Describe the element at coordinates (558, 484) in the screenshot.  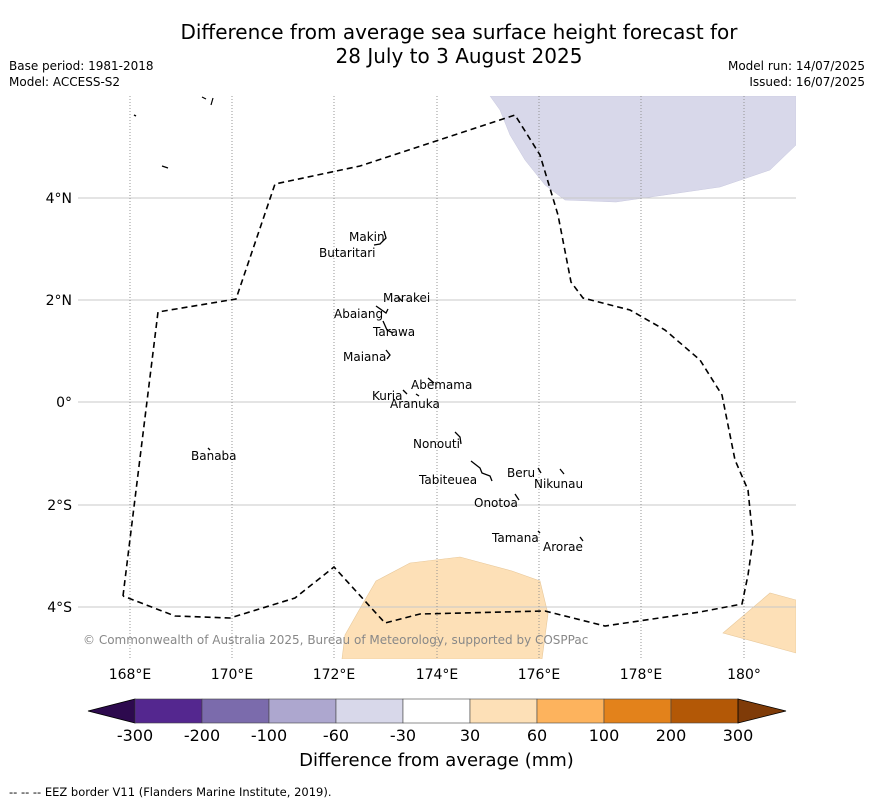
I see `island-label-nikunau: Nikunau` at that location.